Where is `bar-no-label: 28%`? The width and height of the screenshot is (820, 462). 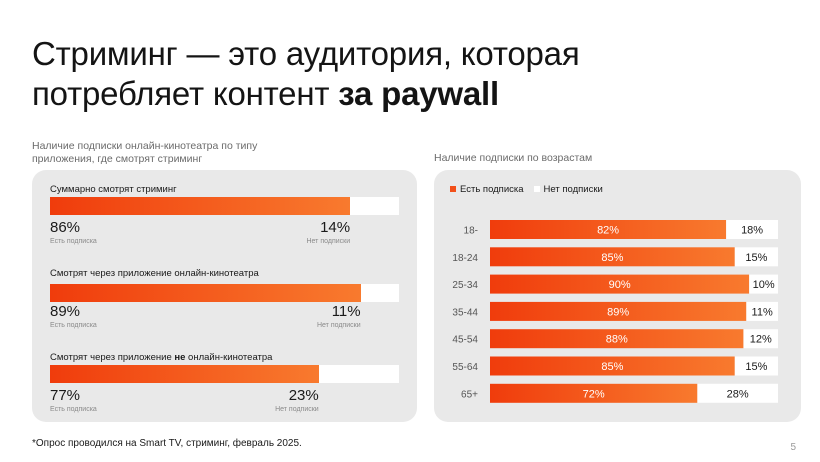 bar-no-label: 28% is located at coordinates (738, 394).